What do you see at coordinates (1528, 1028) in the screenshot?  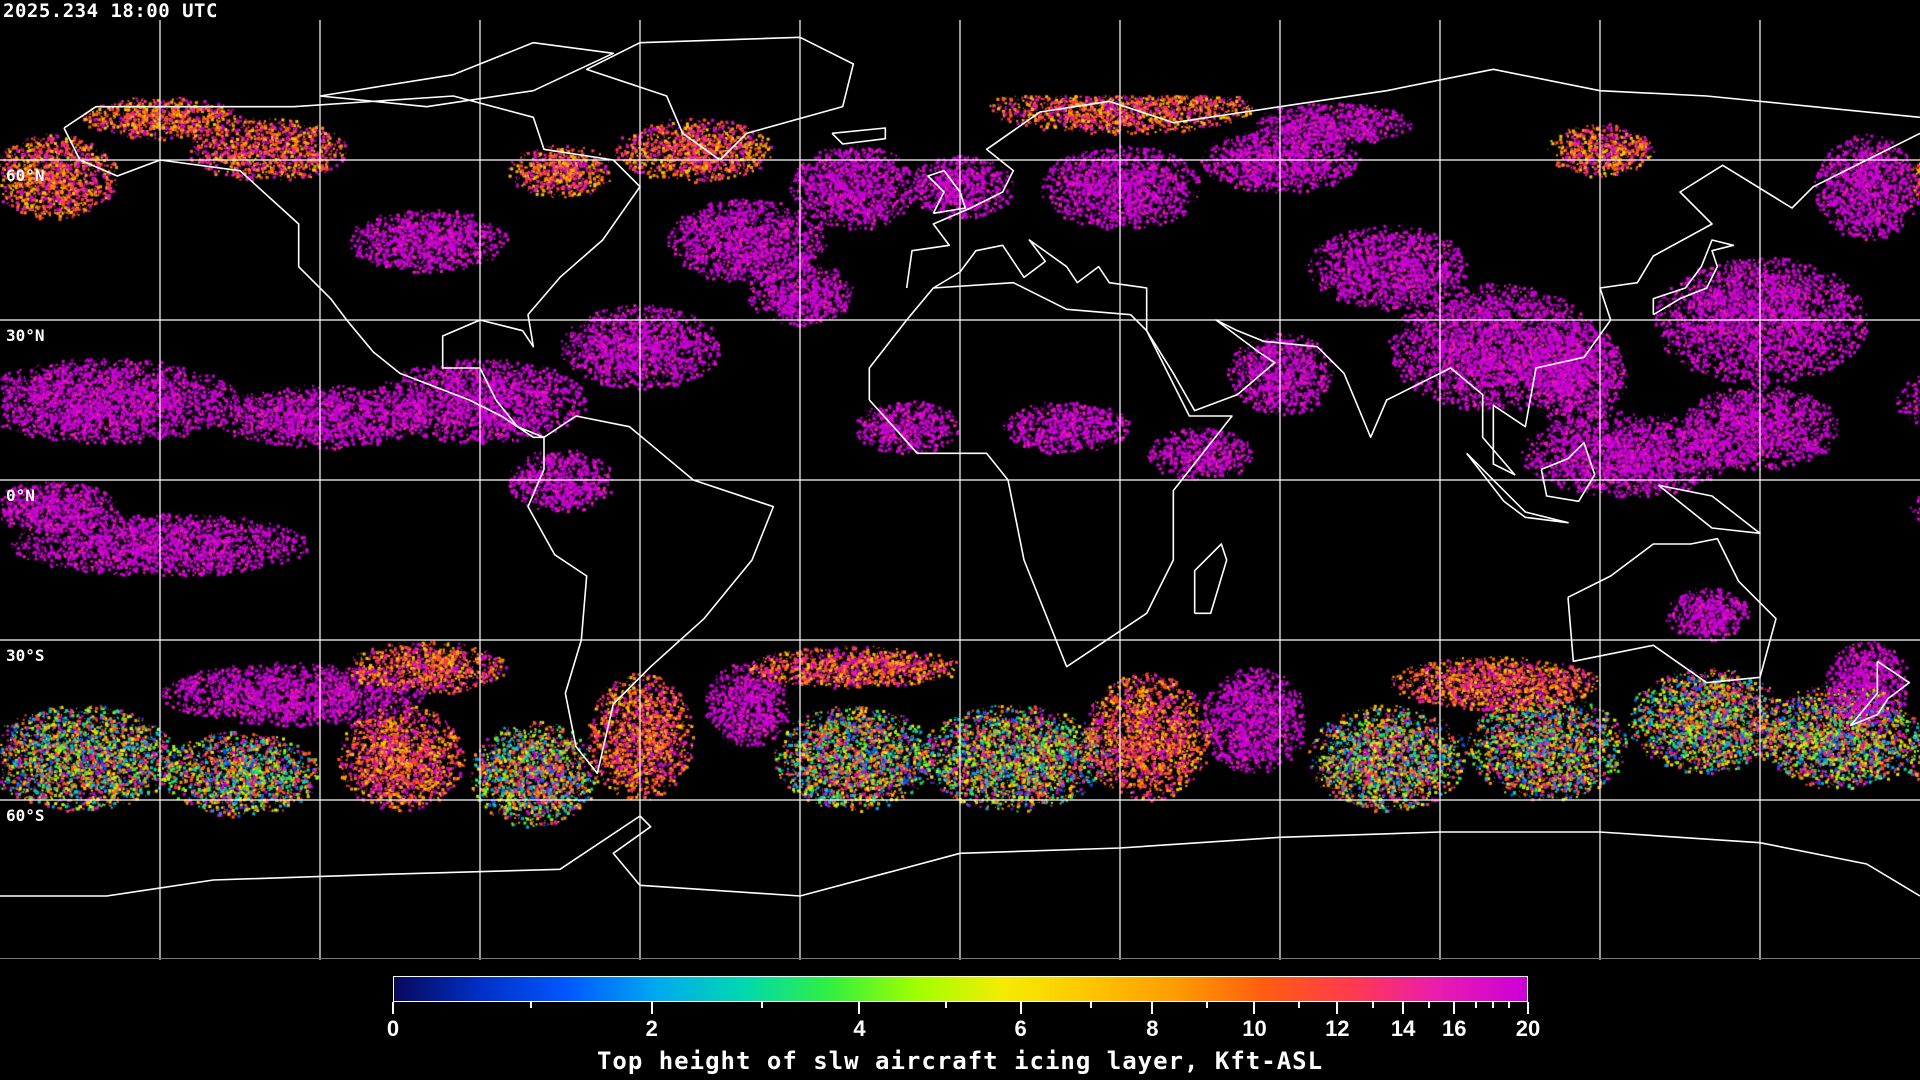 I see `colorbar-tick-label: 20` at bounding box center [1528, 1028].